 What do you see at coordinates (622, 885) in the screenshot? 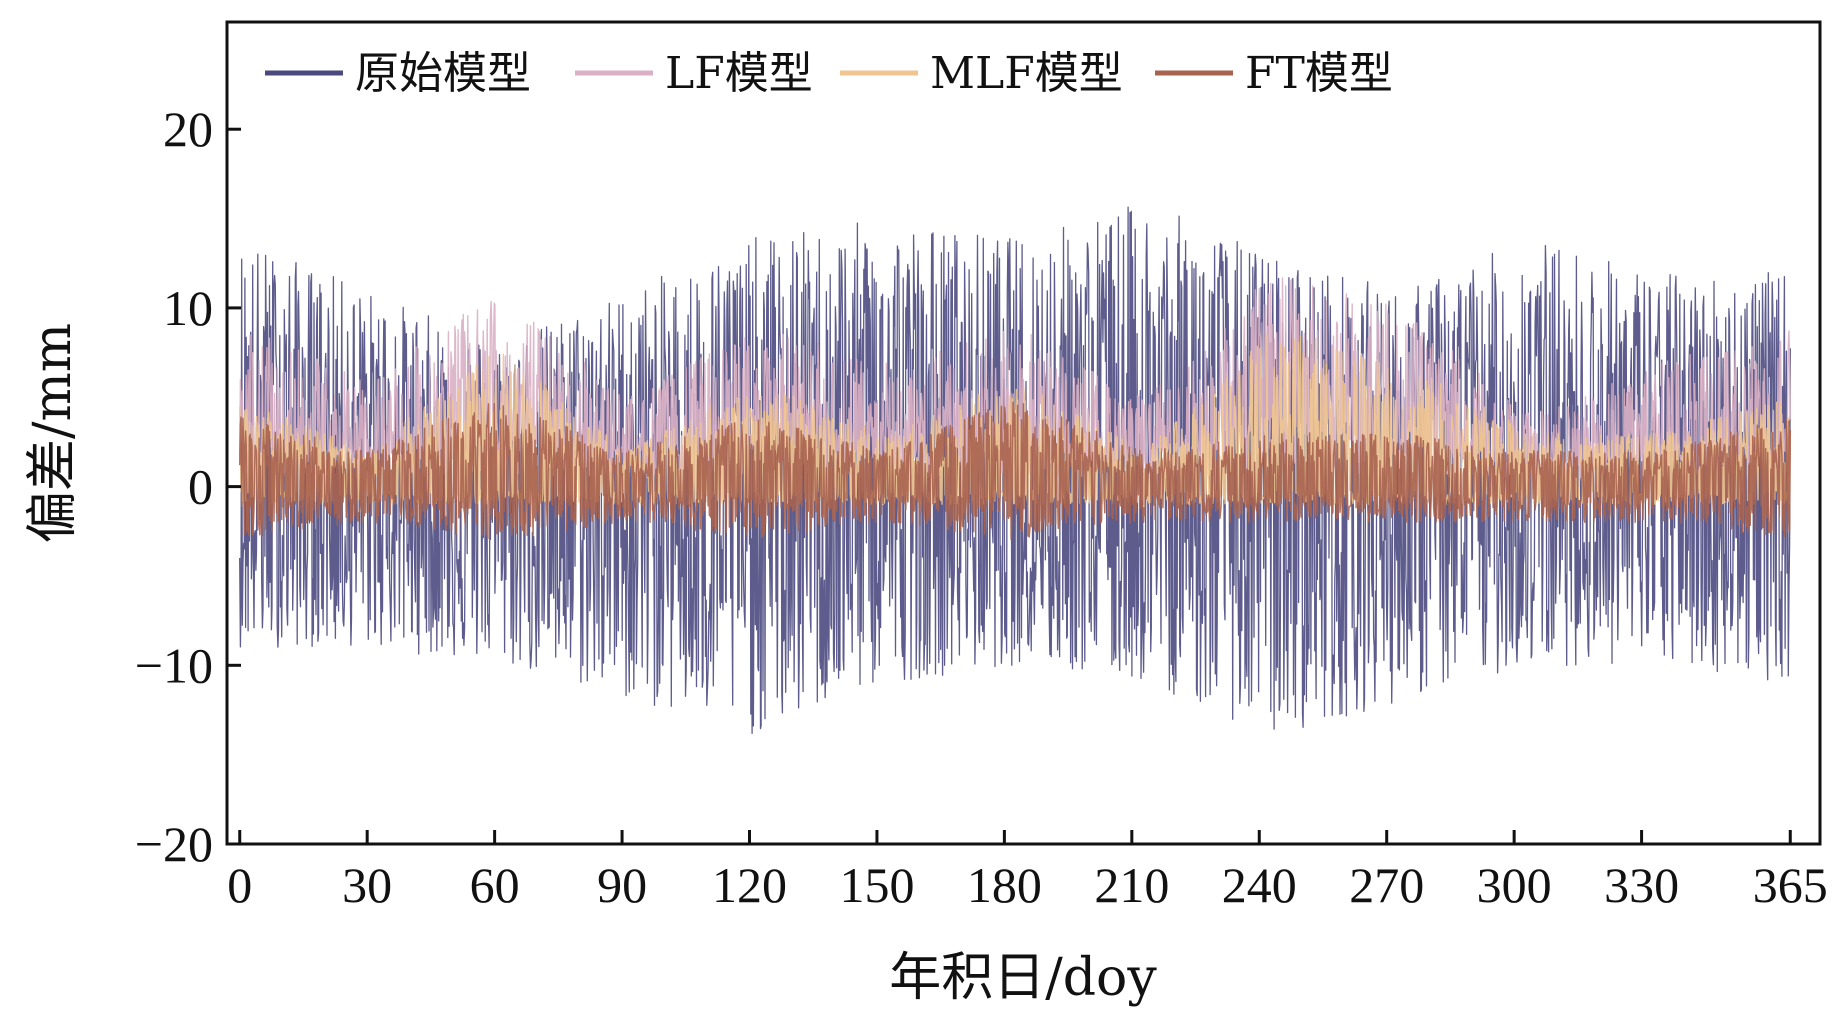
I see `x-tick-label: 90` at bounding box center [622, 885].